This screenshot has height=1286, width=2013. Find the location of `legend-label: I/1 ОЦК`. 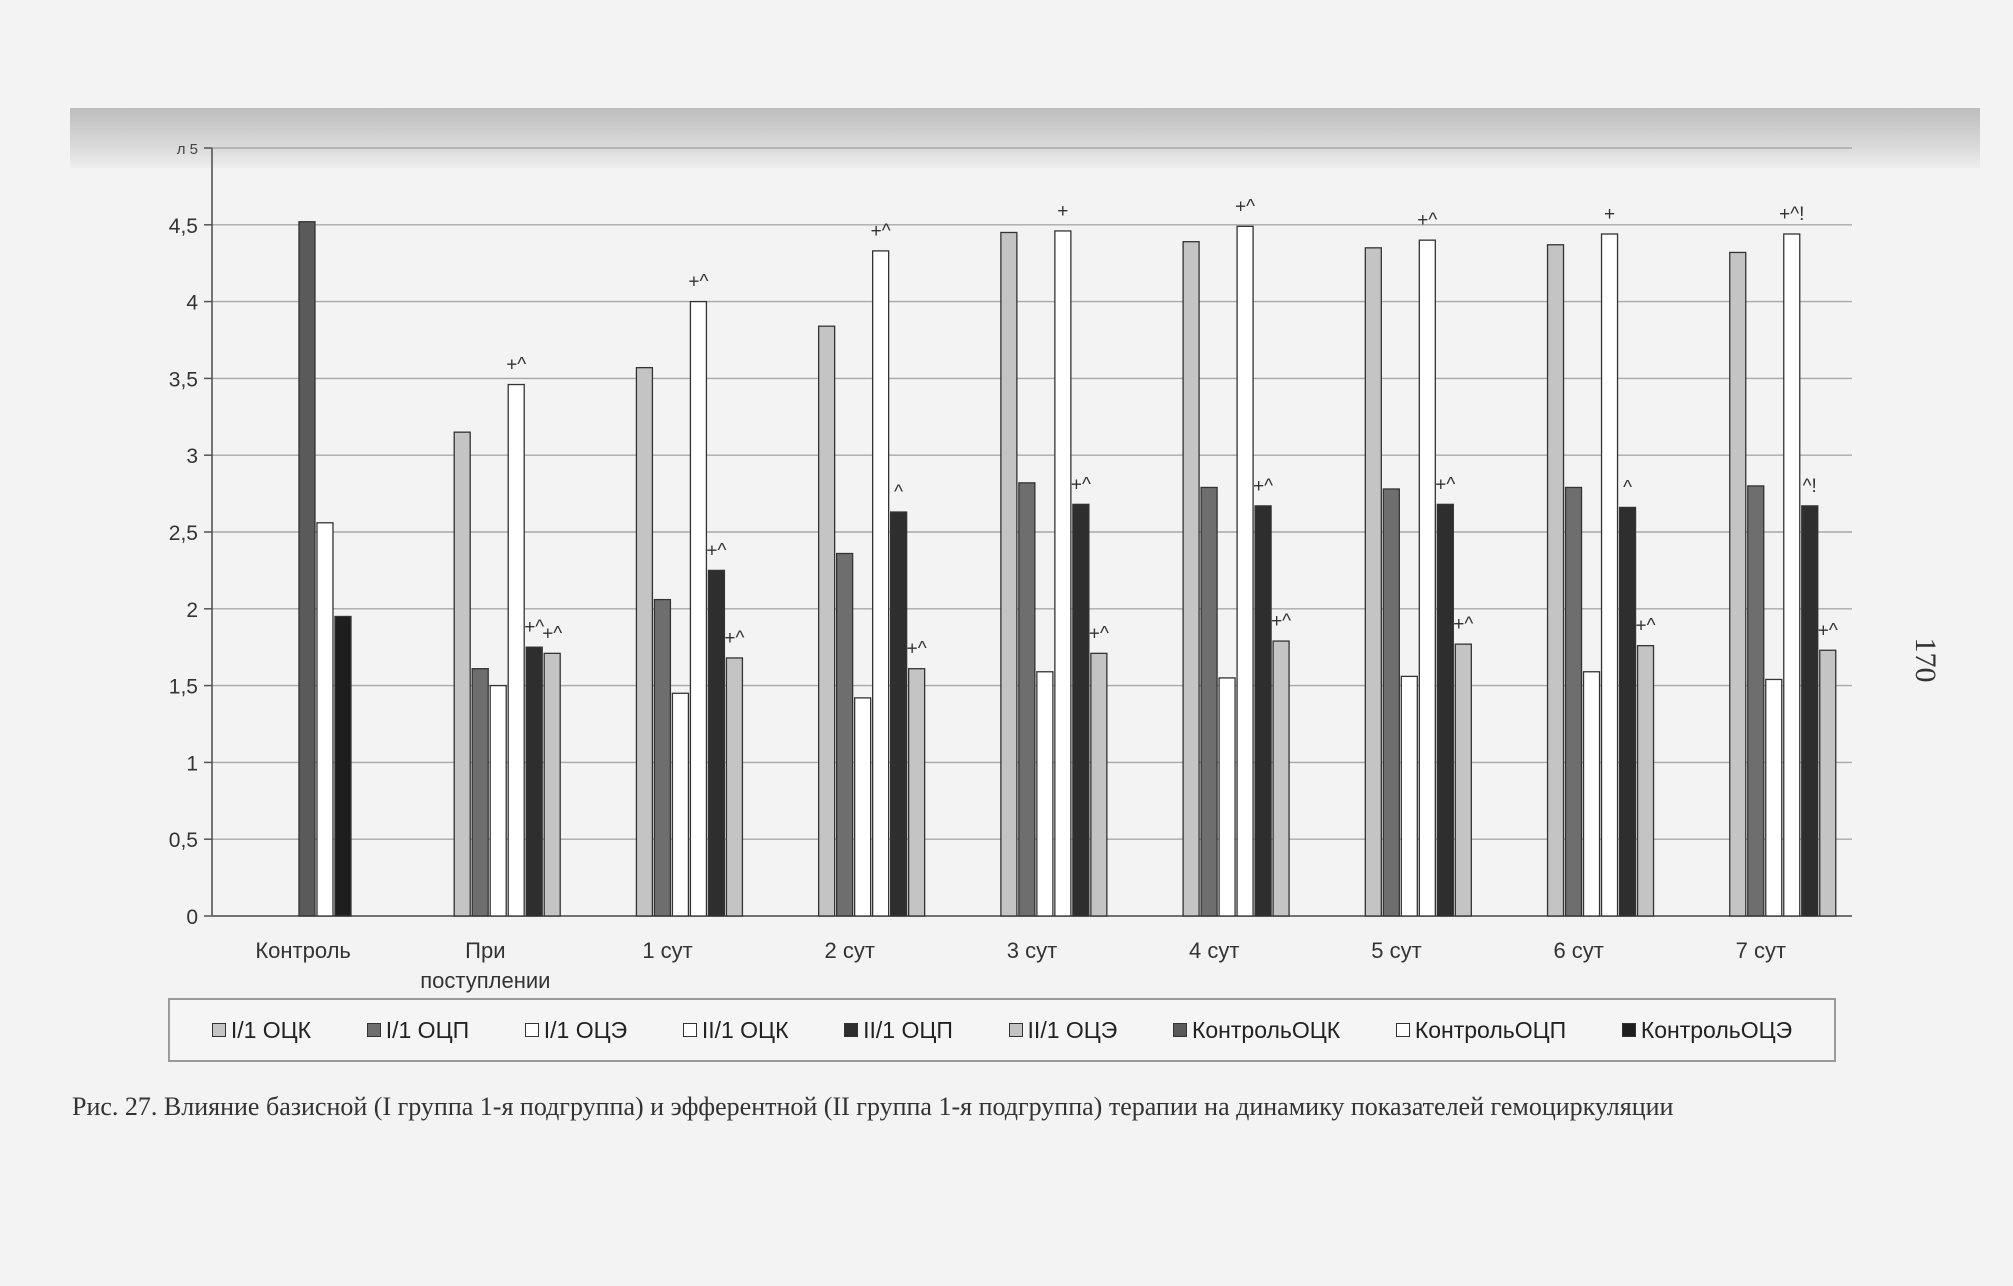

legend-label: I/1 ОЦК is located at coordinates (271, 1029).